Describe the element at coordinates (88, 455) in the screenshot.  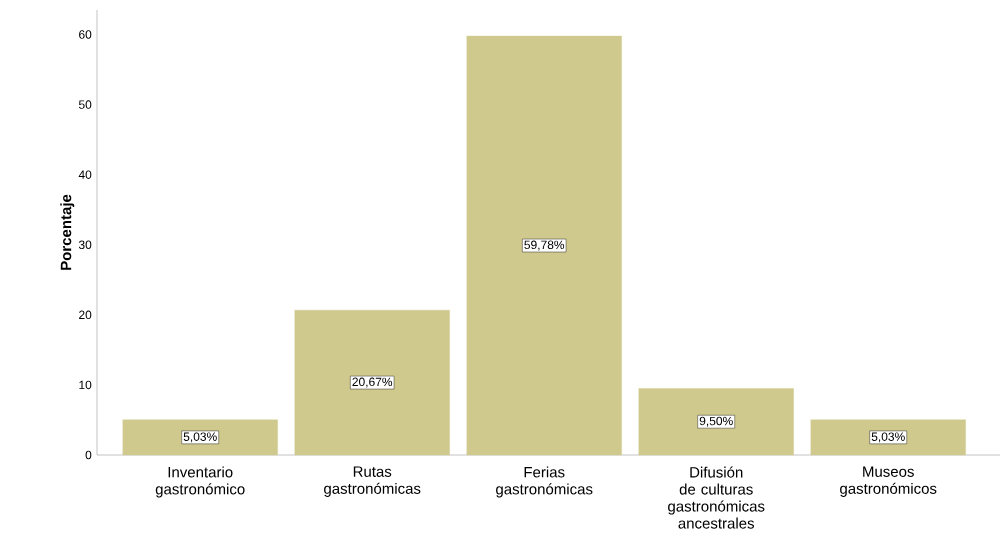
I see `y-tick-label: 0` at that location.